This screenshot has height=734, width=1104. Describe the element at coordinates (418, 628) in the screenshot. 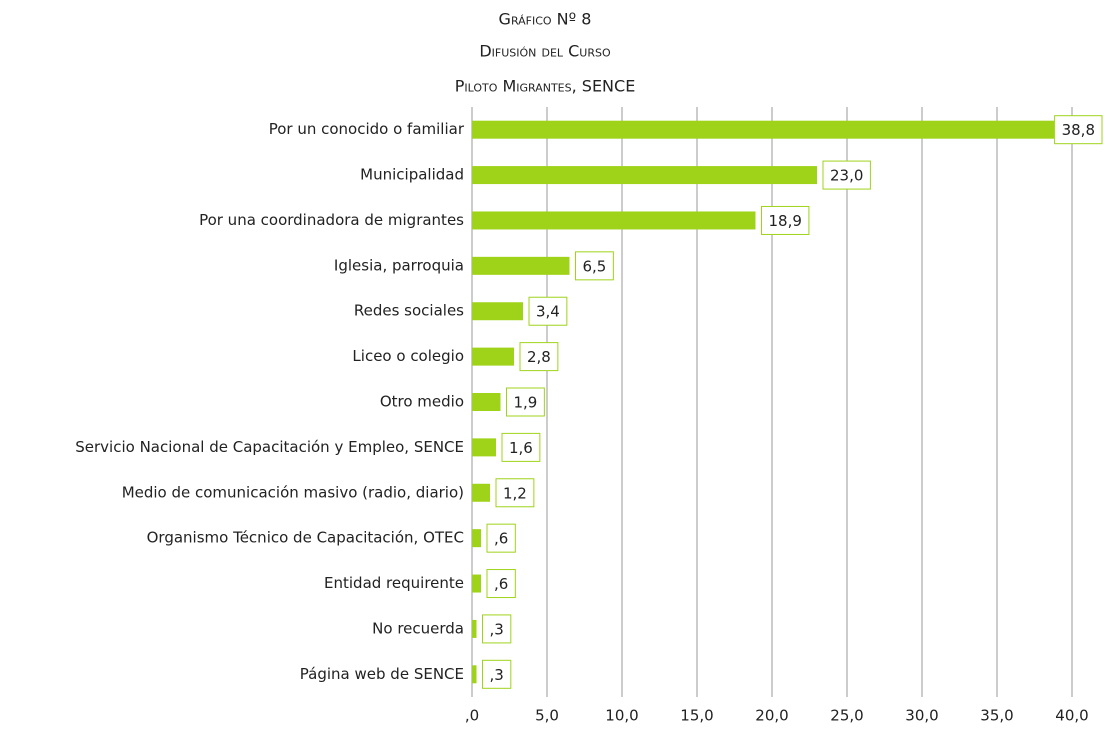

I see `y-tick-label: No recuerda` at that location.